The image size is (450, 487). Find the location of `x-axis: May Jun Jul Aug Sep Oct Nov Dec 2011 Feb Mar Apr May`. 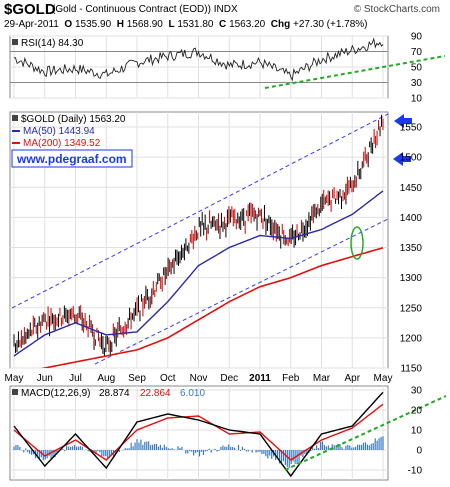

x-axis: May Jun Jul Aug Sep Oct Nov Dec 2011 Feb Mar Apr May is located at coordinates (199, 378).